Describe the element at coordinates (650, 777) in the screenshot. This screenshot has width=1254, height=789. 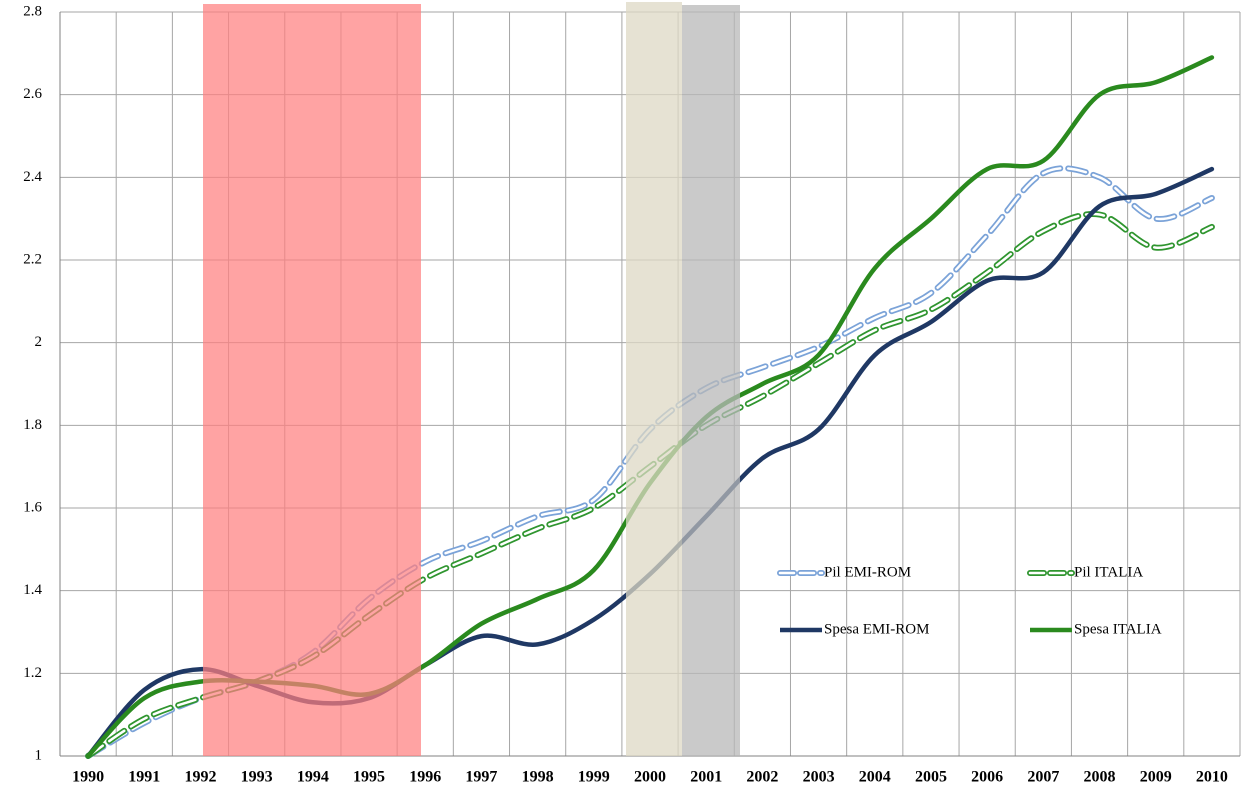
I see `x-tick-label: 2000` at that location.